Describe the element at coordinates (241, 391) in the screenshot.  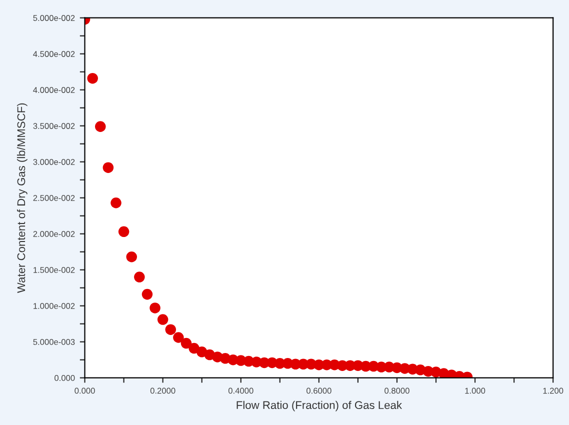
I see `x-tick-label: 0.4000` at that location.